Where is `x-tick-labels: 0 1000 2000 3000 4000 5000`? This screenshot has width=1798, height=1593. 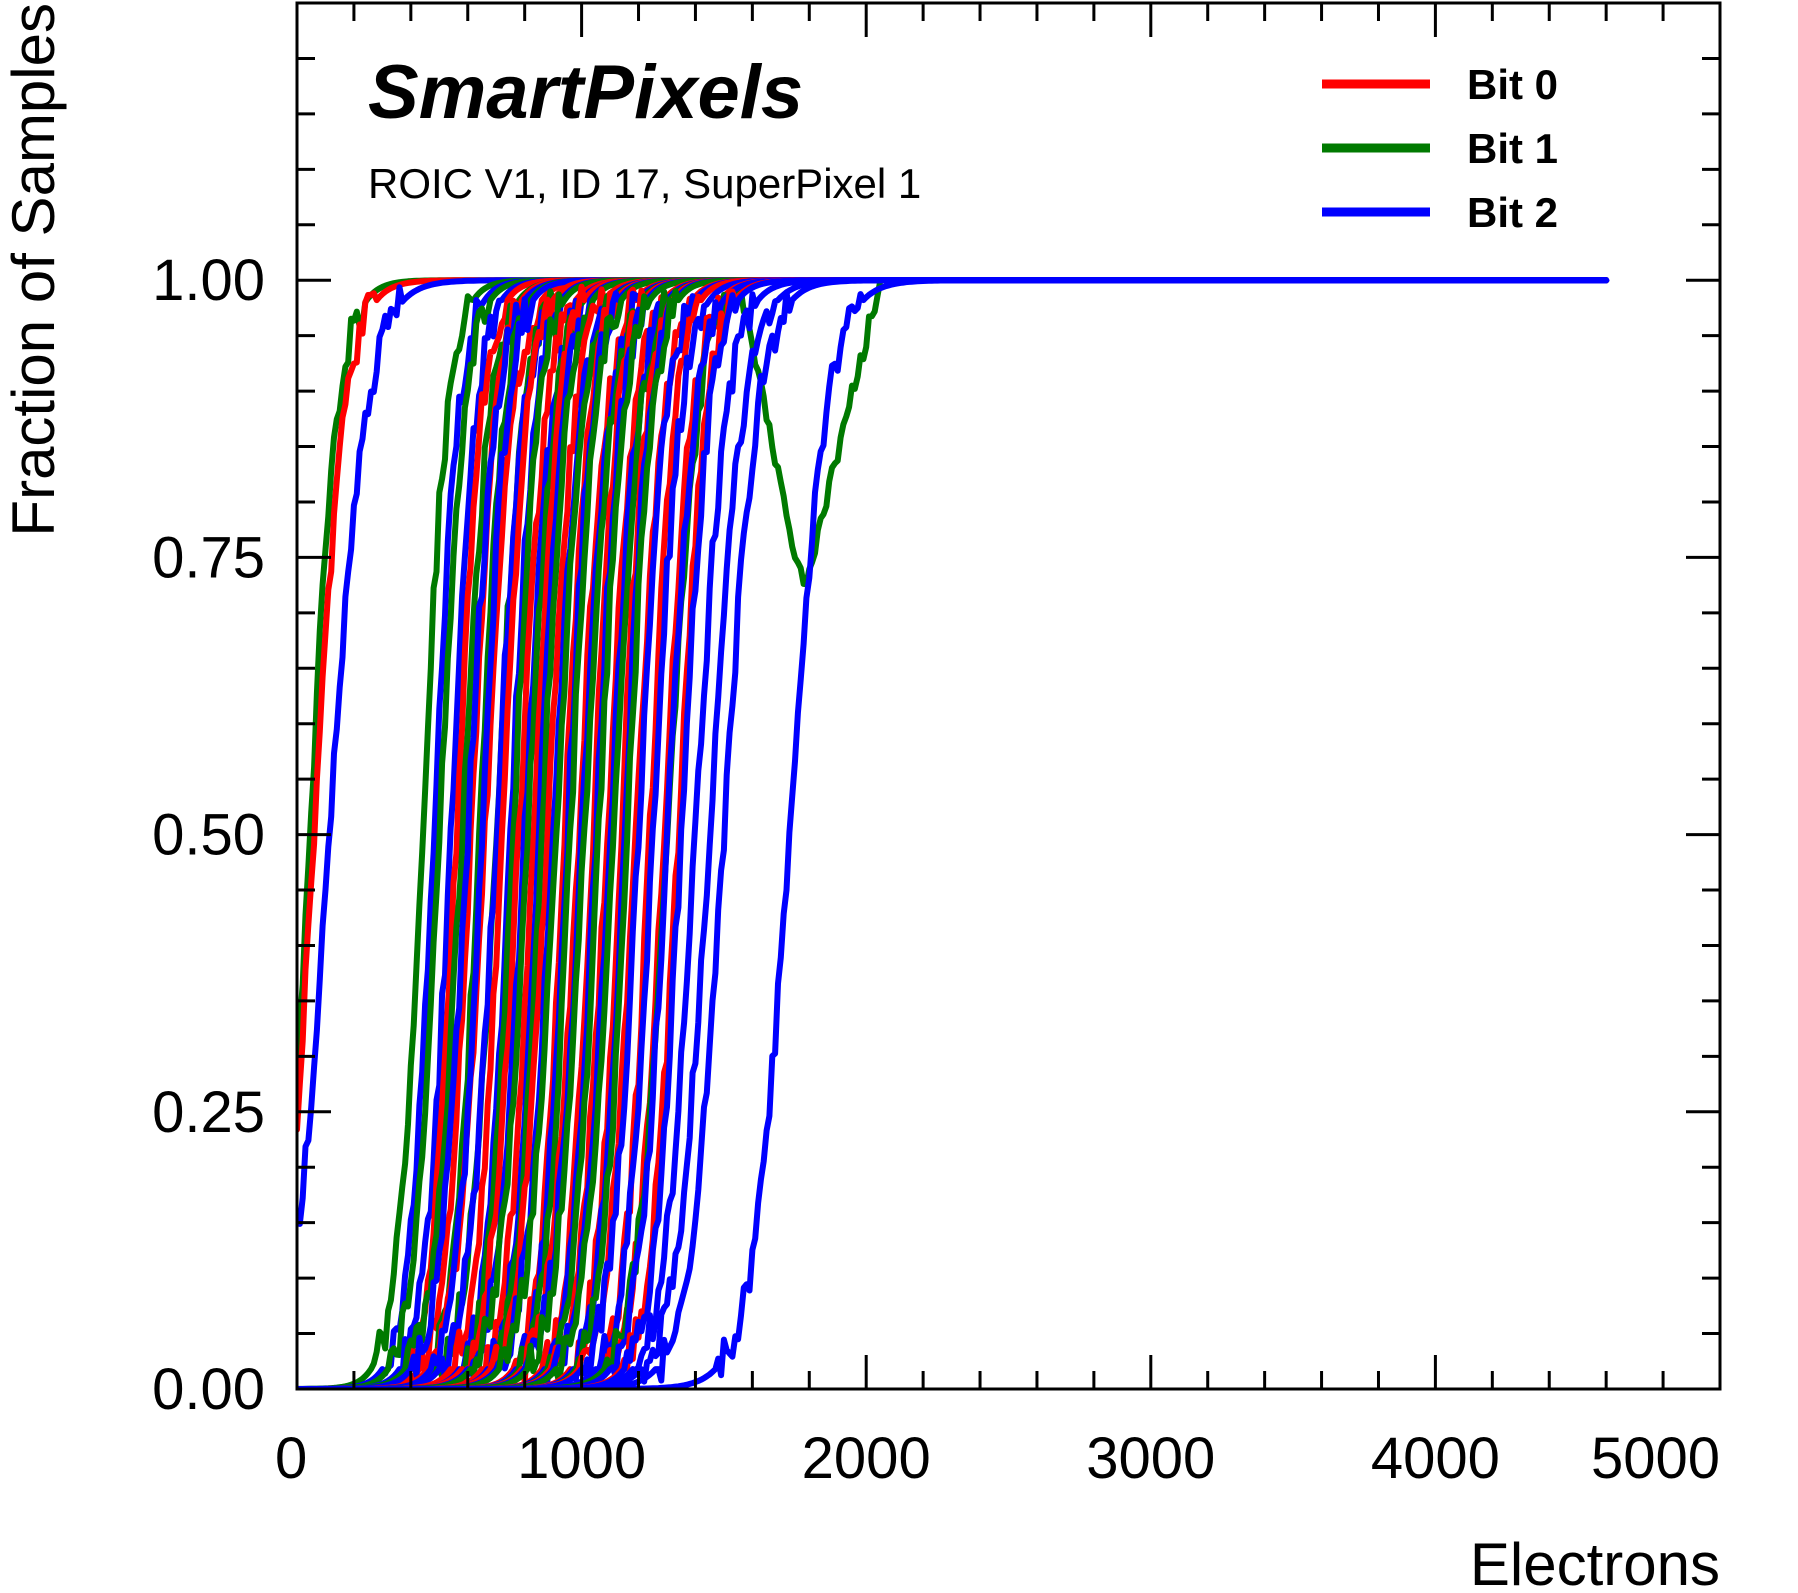
x-tick-labels: 0 1000 2000 3000 4000 5000 is located at coordinates (997, 1458).